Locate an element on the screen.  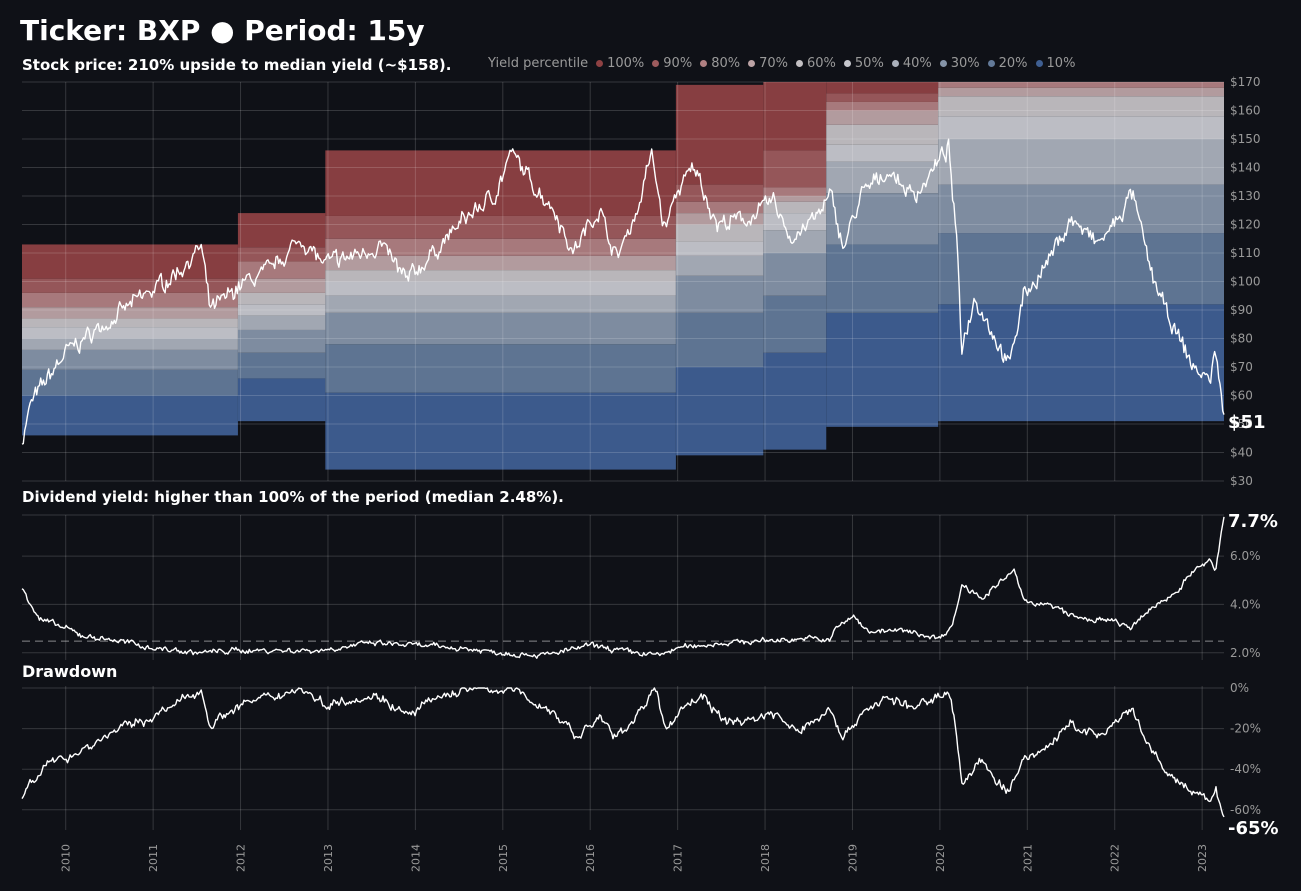
x-tick-label: 2016 is located at coordinates (590, 858).